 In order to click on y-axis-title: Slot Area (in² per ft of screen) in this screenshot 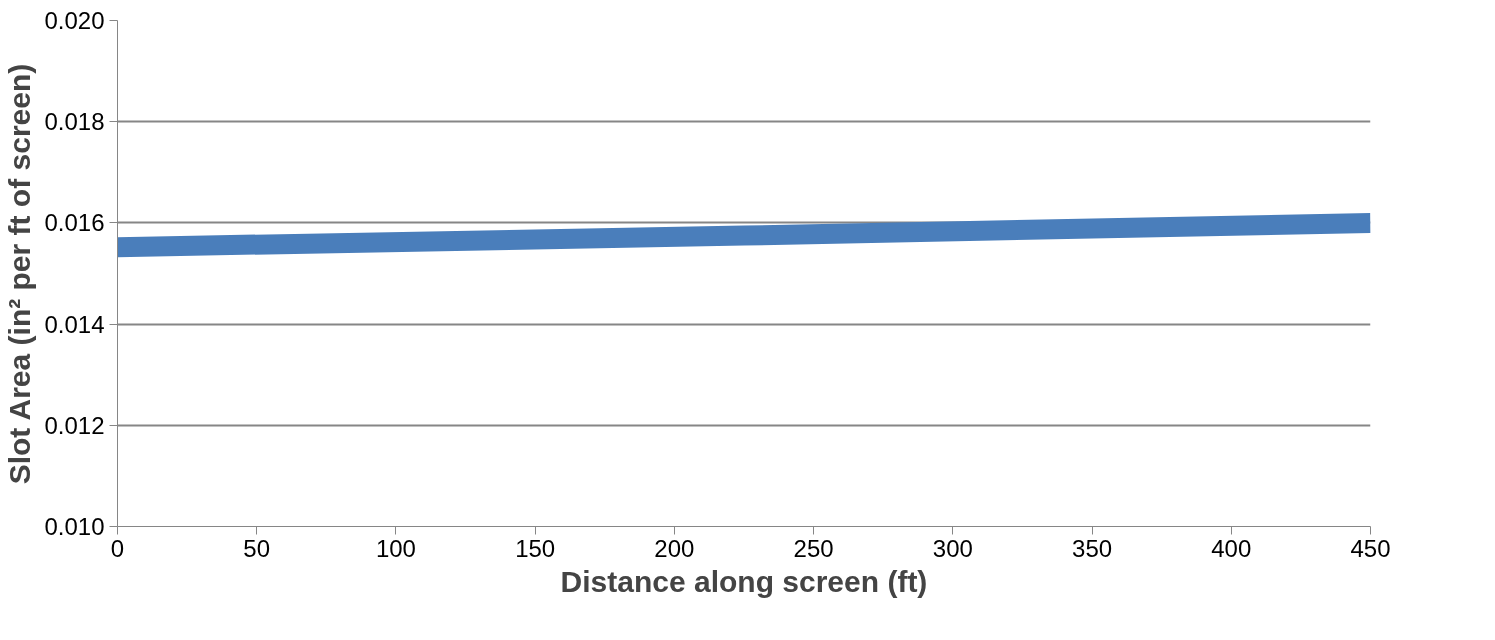, I will do `click(20, 274)`.